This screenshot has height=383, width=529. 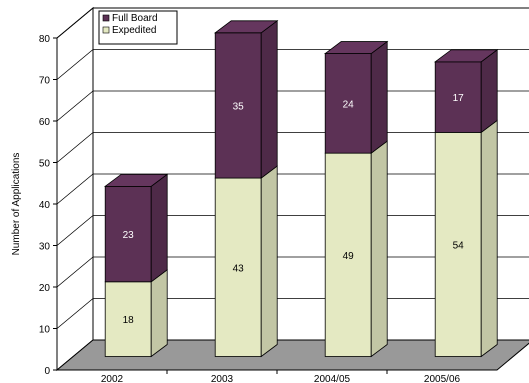 I want to click on data-label: 35, so click(x=239, y=106).